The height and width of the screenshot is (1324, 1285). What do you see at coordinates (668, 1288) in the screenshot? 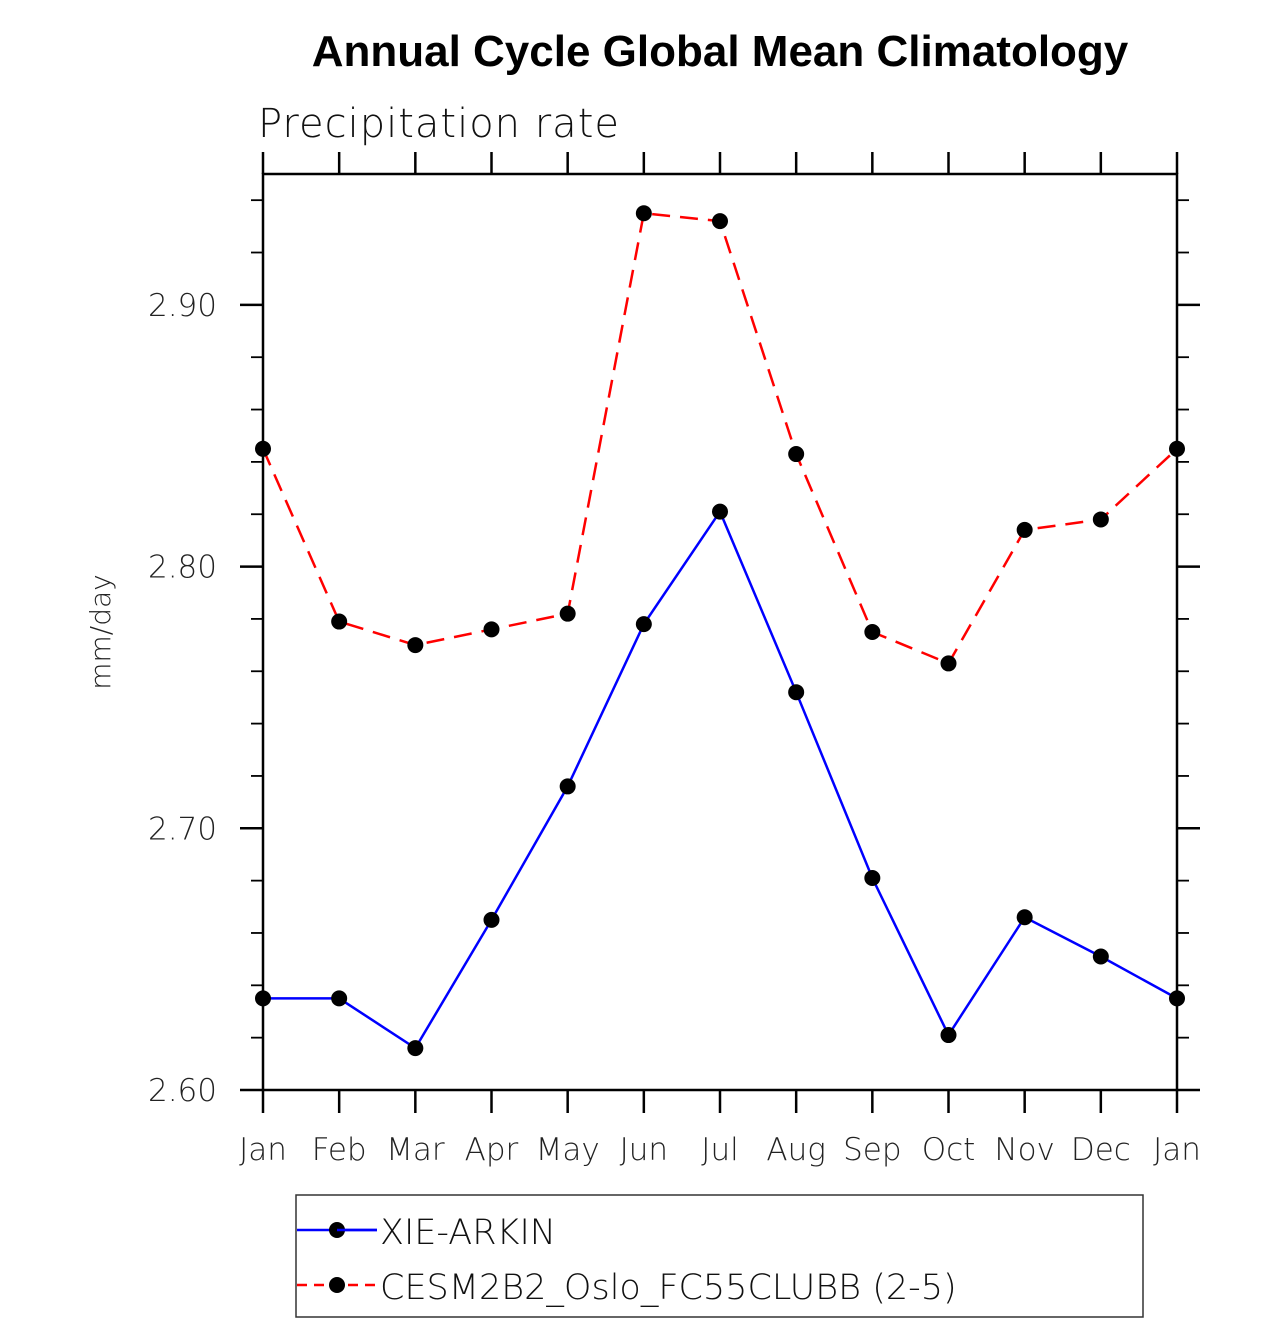
I see `legend-label-cesm2b2: CESM2B2_Oslo_FC55CLUBB (2-5)` at bounding box center [668, 1288].